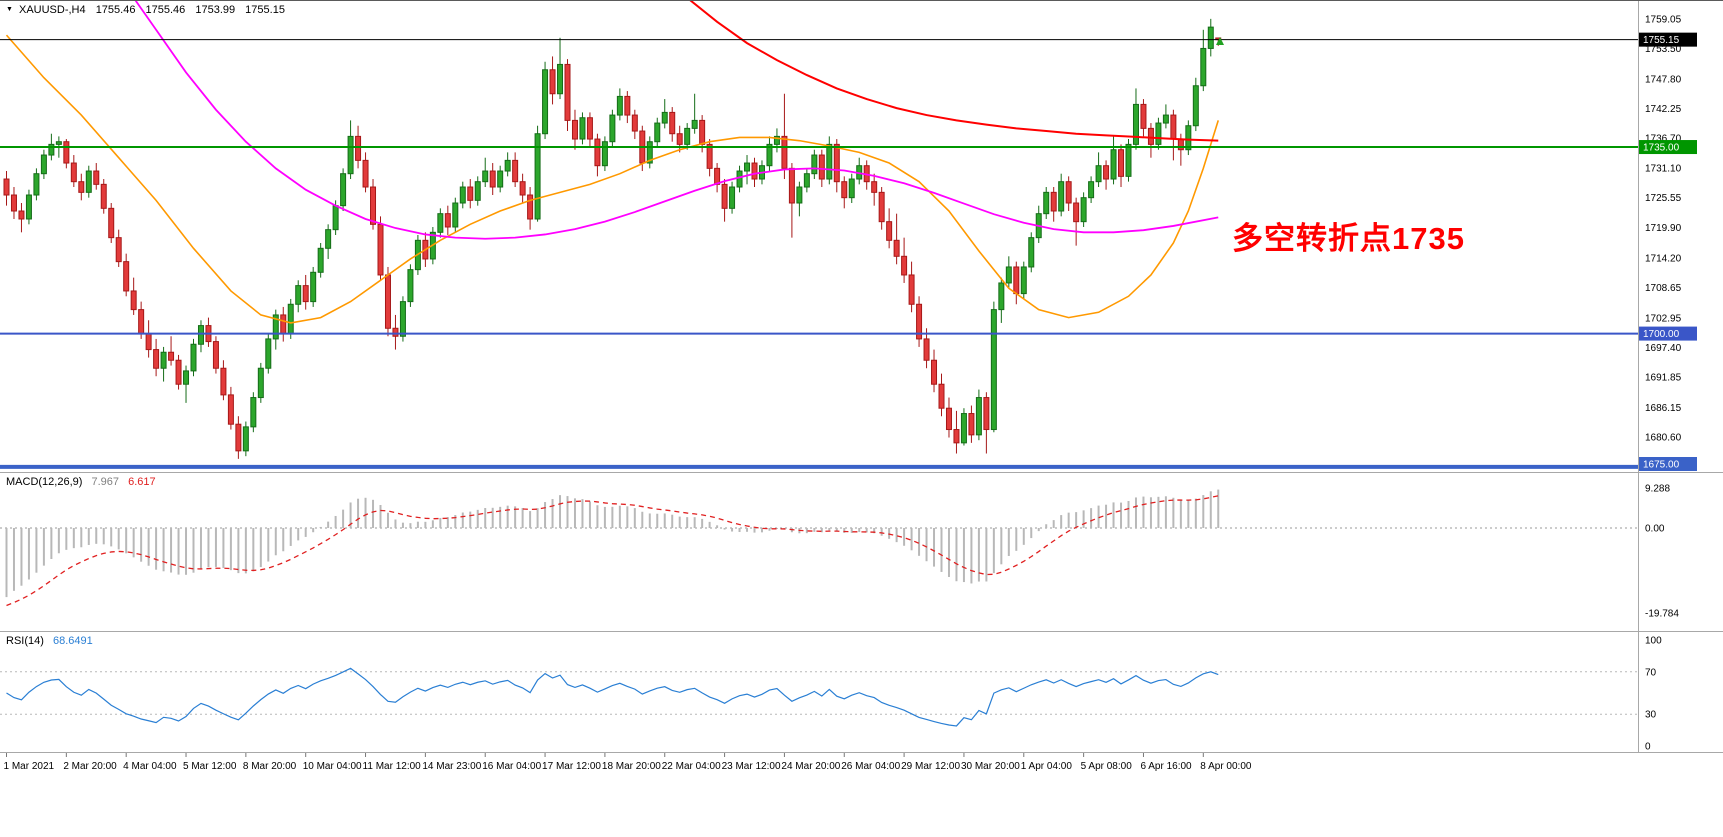 This screenshot has height=837, width=1723. Describe the element at coordinates (1348, 238) in the screenshot. I see `annotation-text: 多空转折点1735` at that location.